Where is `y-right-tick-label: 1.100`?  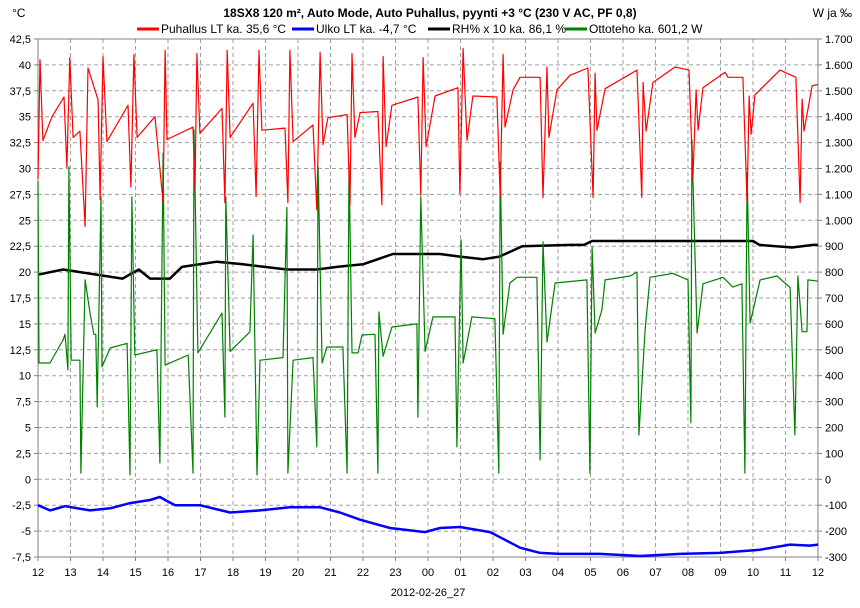
y-right-tick-label: 1.100 is located at coordinates (839, 195).